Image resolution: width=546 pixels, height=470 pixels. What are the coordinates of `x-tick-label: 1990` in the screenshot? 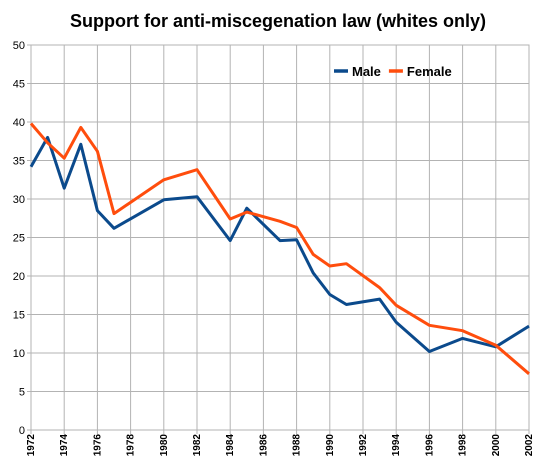 It's located at (330, 445).